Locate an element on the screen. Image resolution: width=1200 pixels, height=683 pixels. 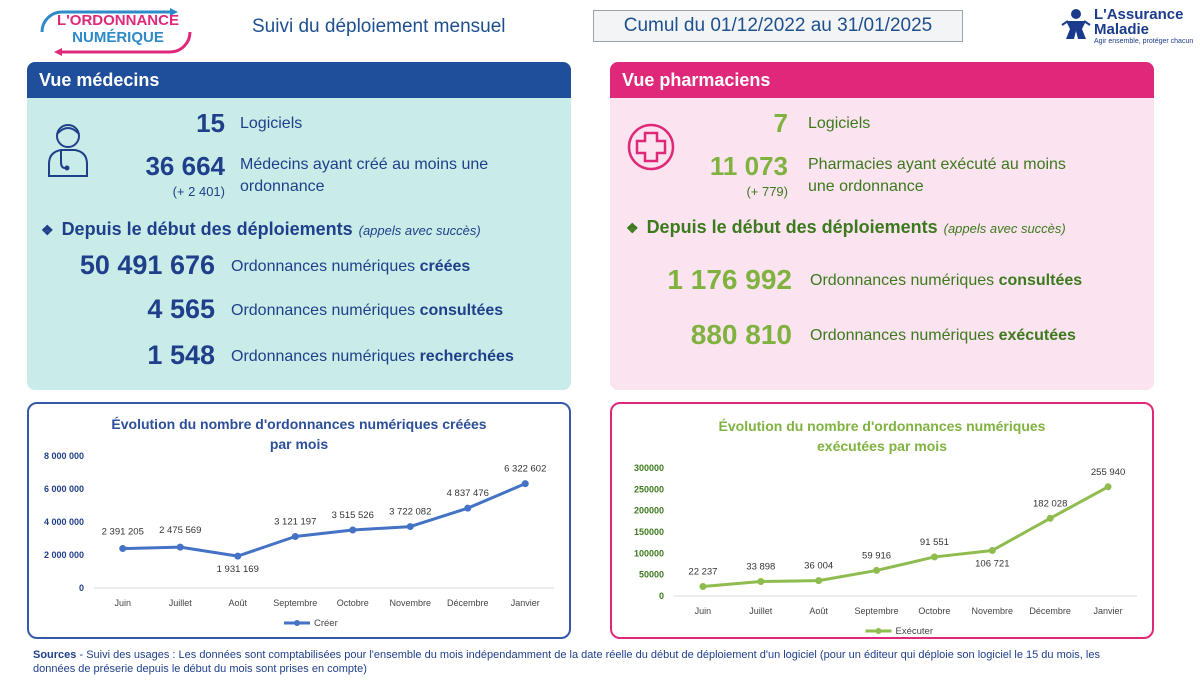
executees-data-label: 59 916 is located at coordinates (876, 555).